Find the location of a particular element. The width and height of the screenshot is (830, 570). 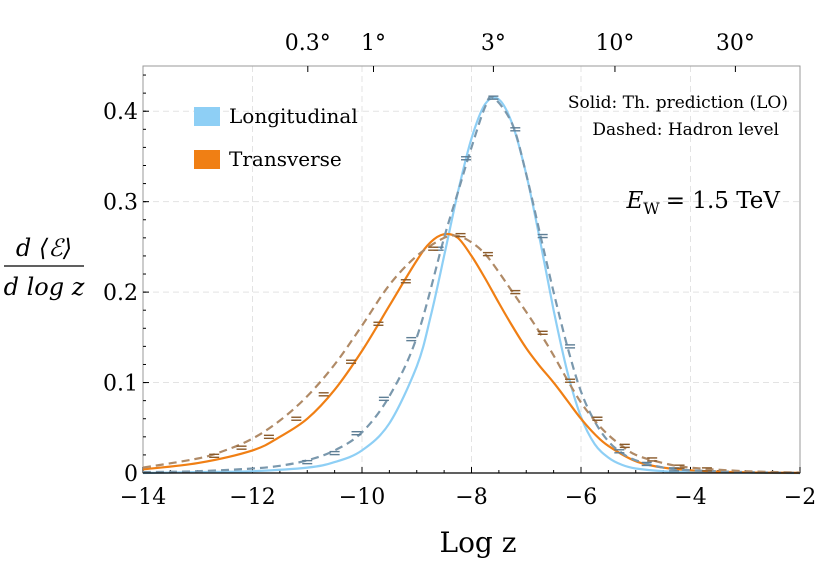

y-axis-label-numerator: d ⟨ℰ⟩ is located at coordinates (44, 248).